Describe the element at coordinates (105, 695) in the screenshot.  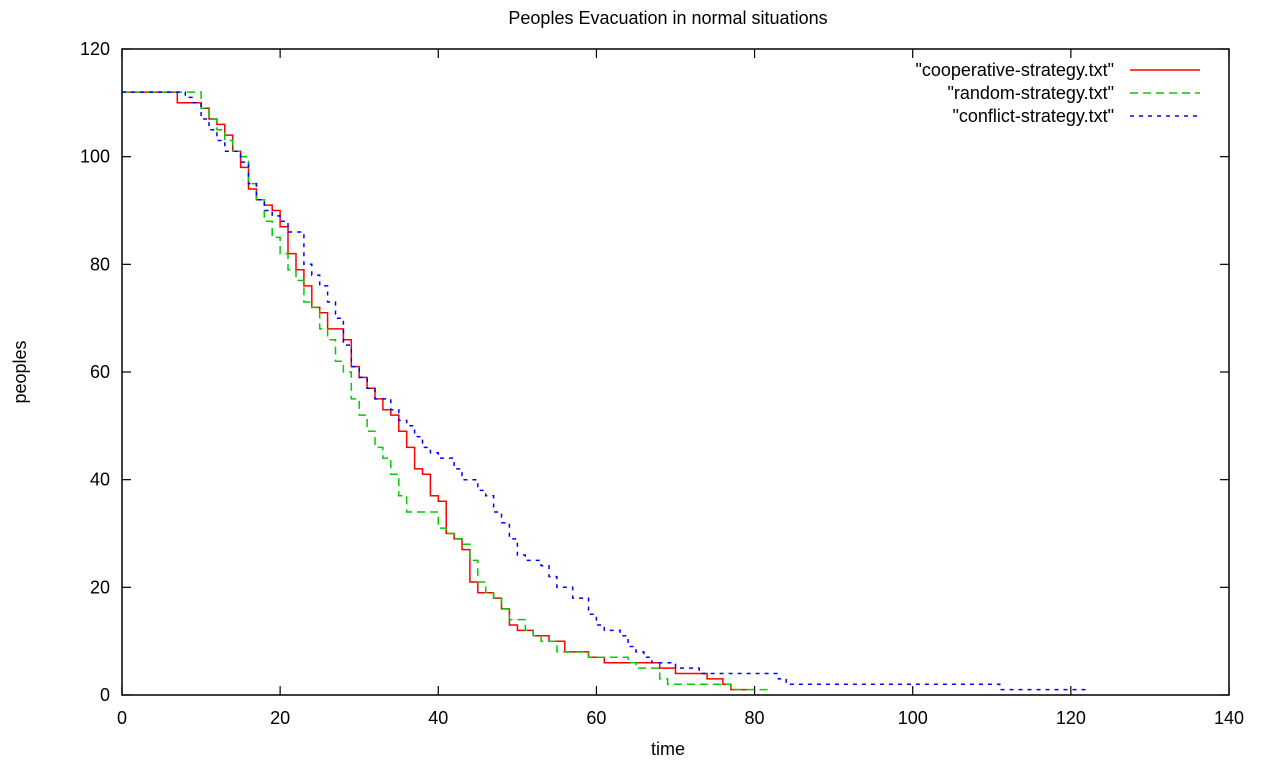
I see `y-tick-label: 0` at that location.